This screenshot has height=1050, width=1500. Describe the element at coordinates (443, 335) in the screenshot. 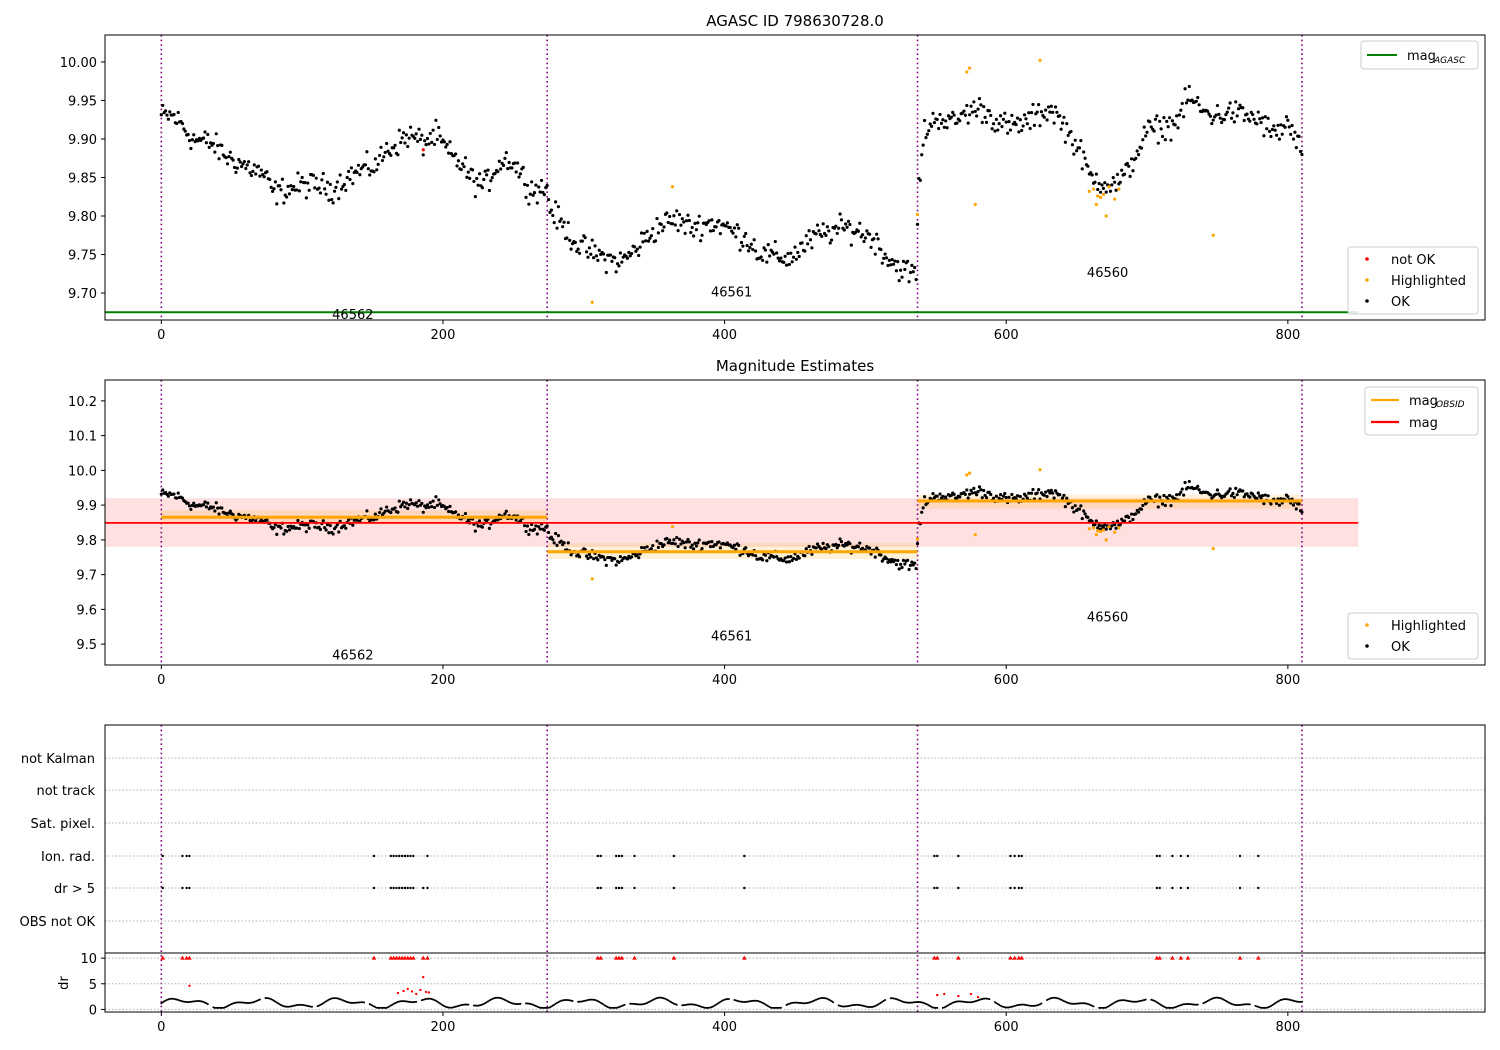

I see `agasc-xtick-label: 200` at that location.